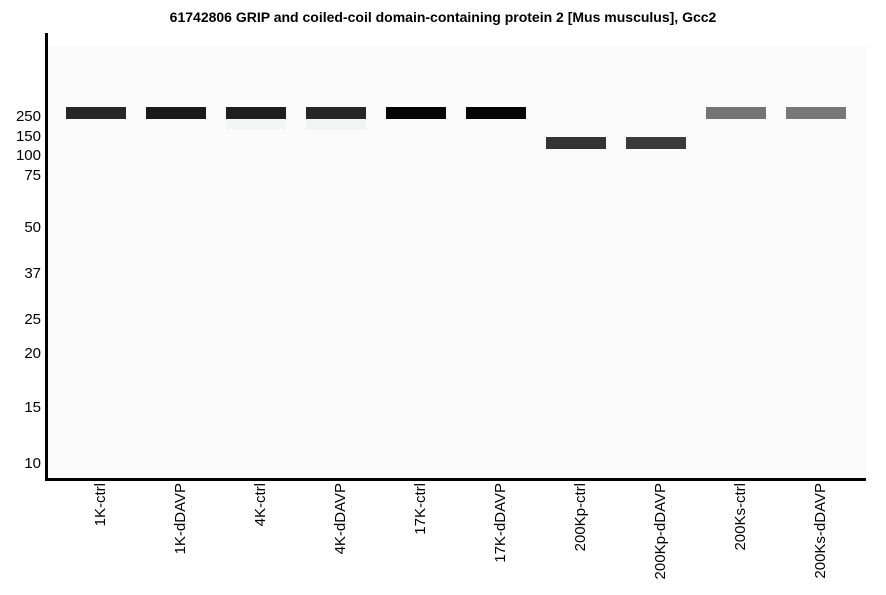 The height and width of the screenshot is (595, 886). Describe the element at coordinates (256, 124) in the screenshot. I see `blot-band-4K-ctrl-225kda` at that location.